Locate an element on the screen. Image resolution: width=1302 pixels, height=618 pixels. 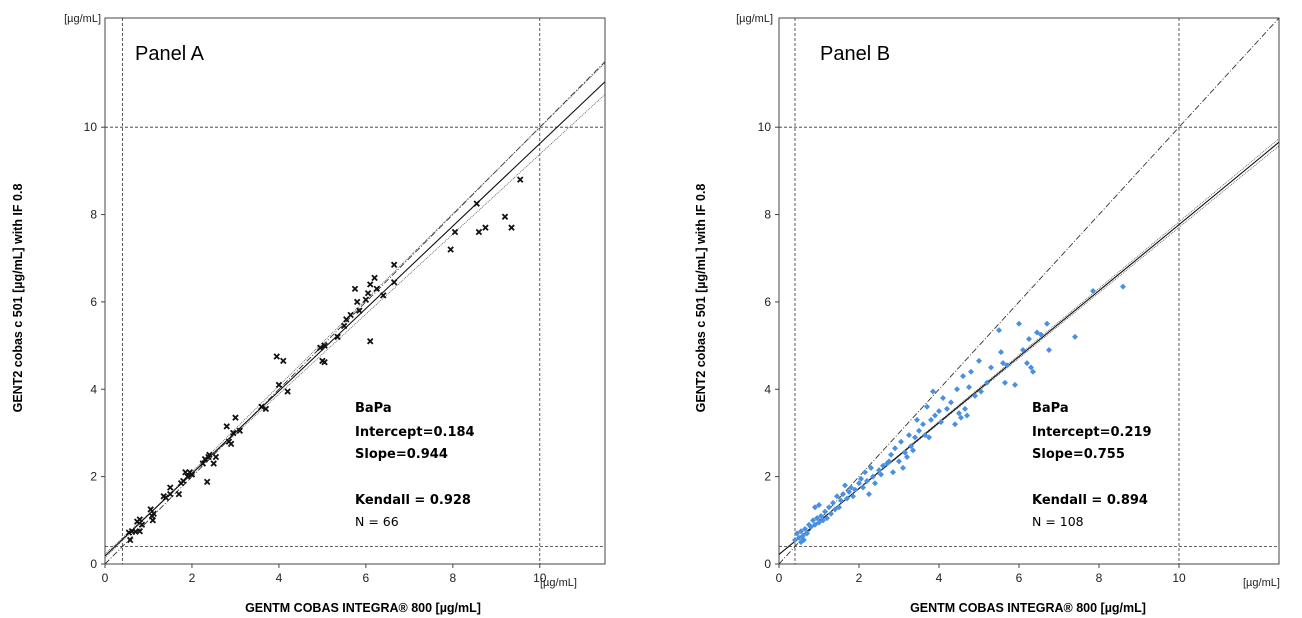
panel-title: Panel A is located at coordinates (170, 54).